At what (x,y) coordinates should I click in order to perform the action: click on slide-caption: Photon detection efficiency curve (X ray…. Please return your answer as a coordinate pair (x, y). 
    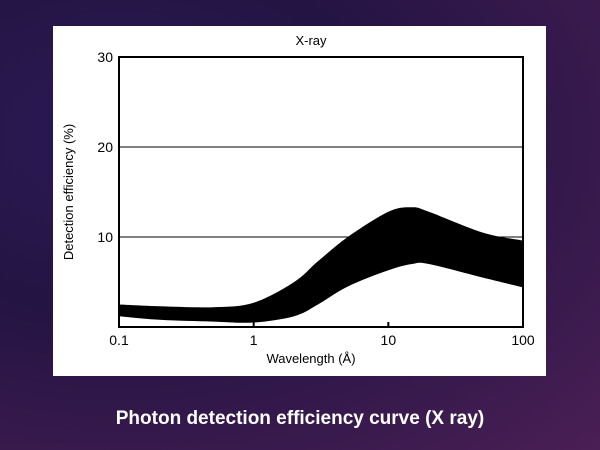
    Looking at the image, I should click on (300, 418).